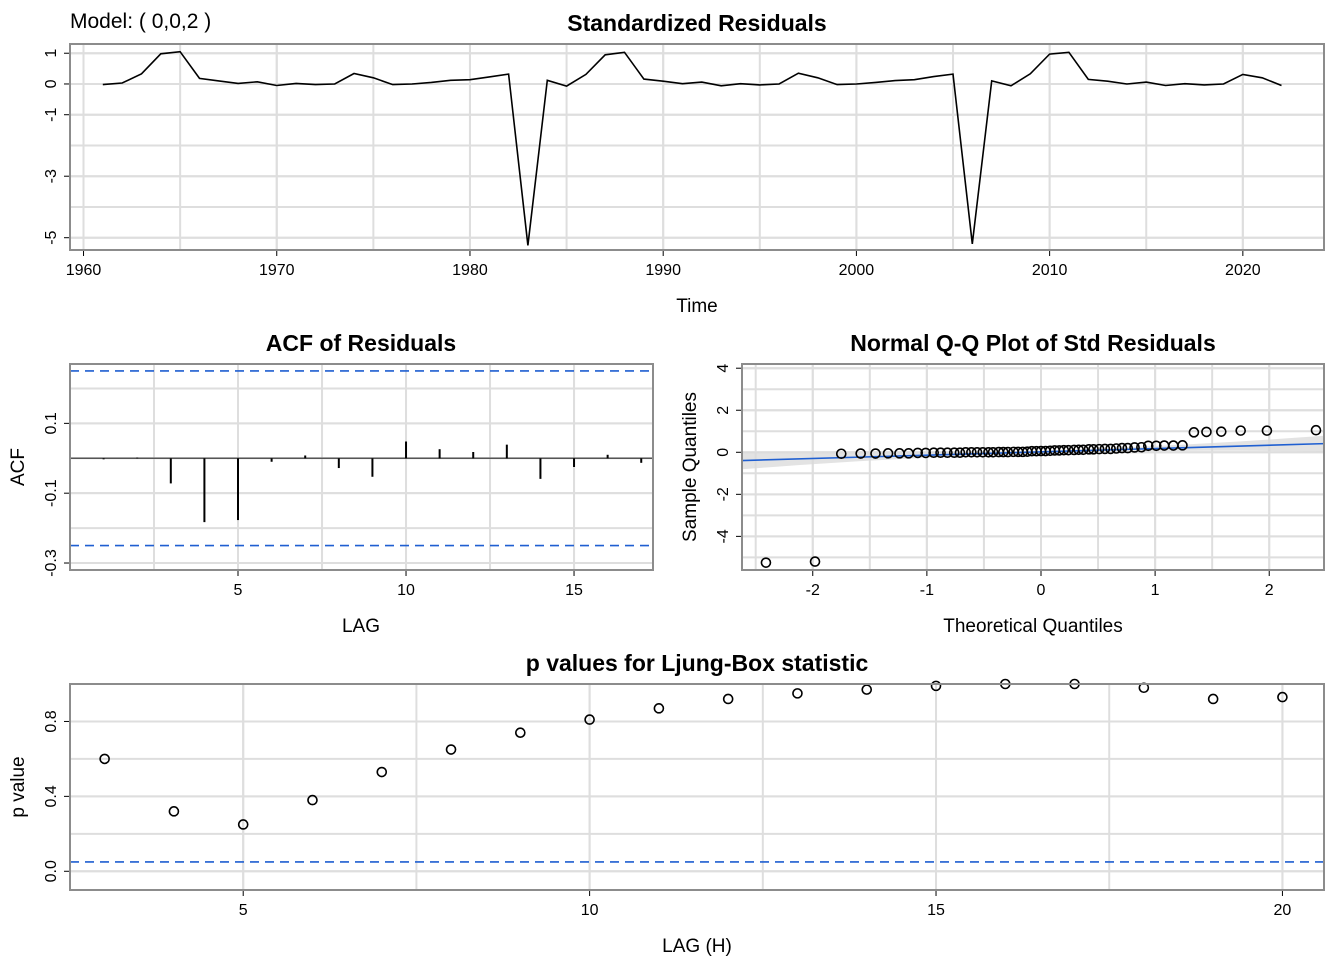 This screenshot has width=1344, height=960. Describe the element at coordinates (590, 910) in the screenshot. I see `x-tick-label: 10` at that location.